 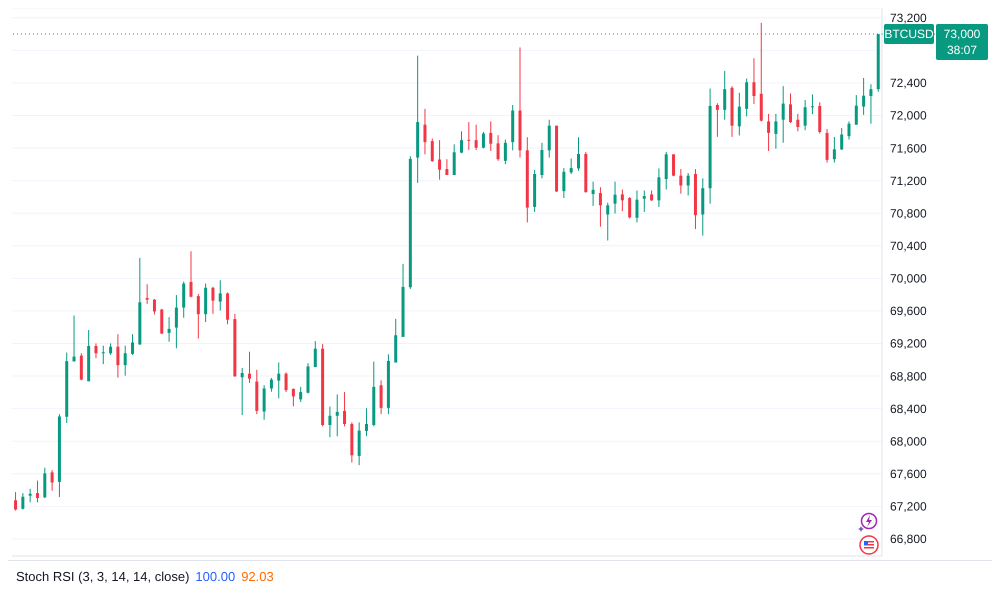 I want to click on text: BTCUSD, so click(x=909, y=34).